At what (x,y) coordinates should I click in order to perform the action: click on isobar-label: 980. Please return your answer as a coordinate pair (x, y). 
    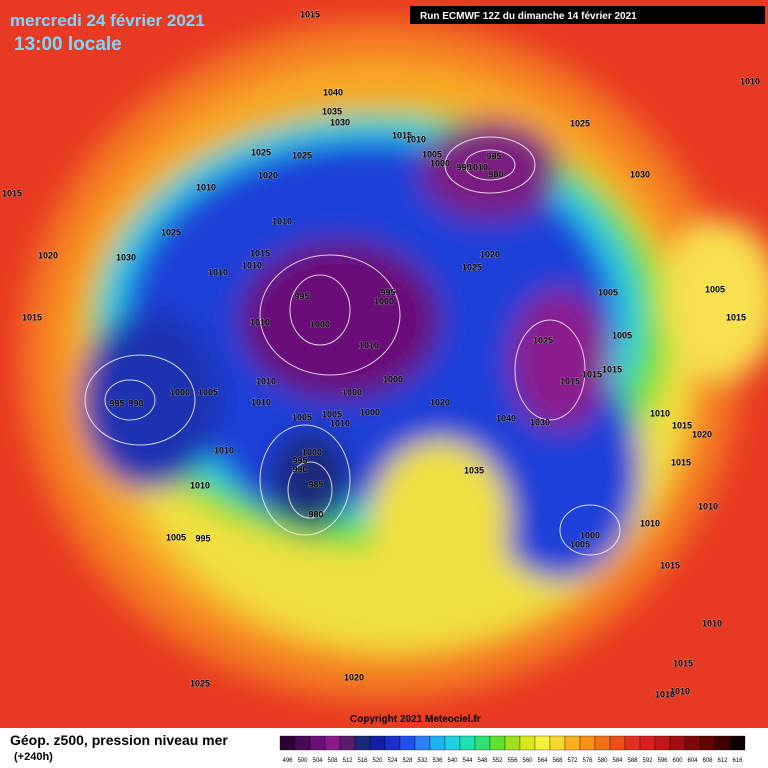
    Looking at the image, I should click on (495, 174).